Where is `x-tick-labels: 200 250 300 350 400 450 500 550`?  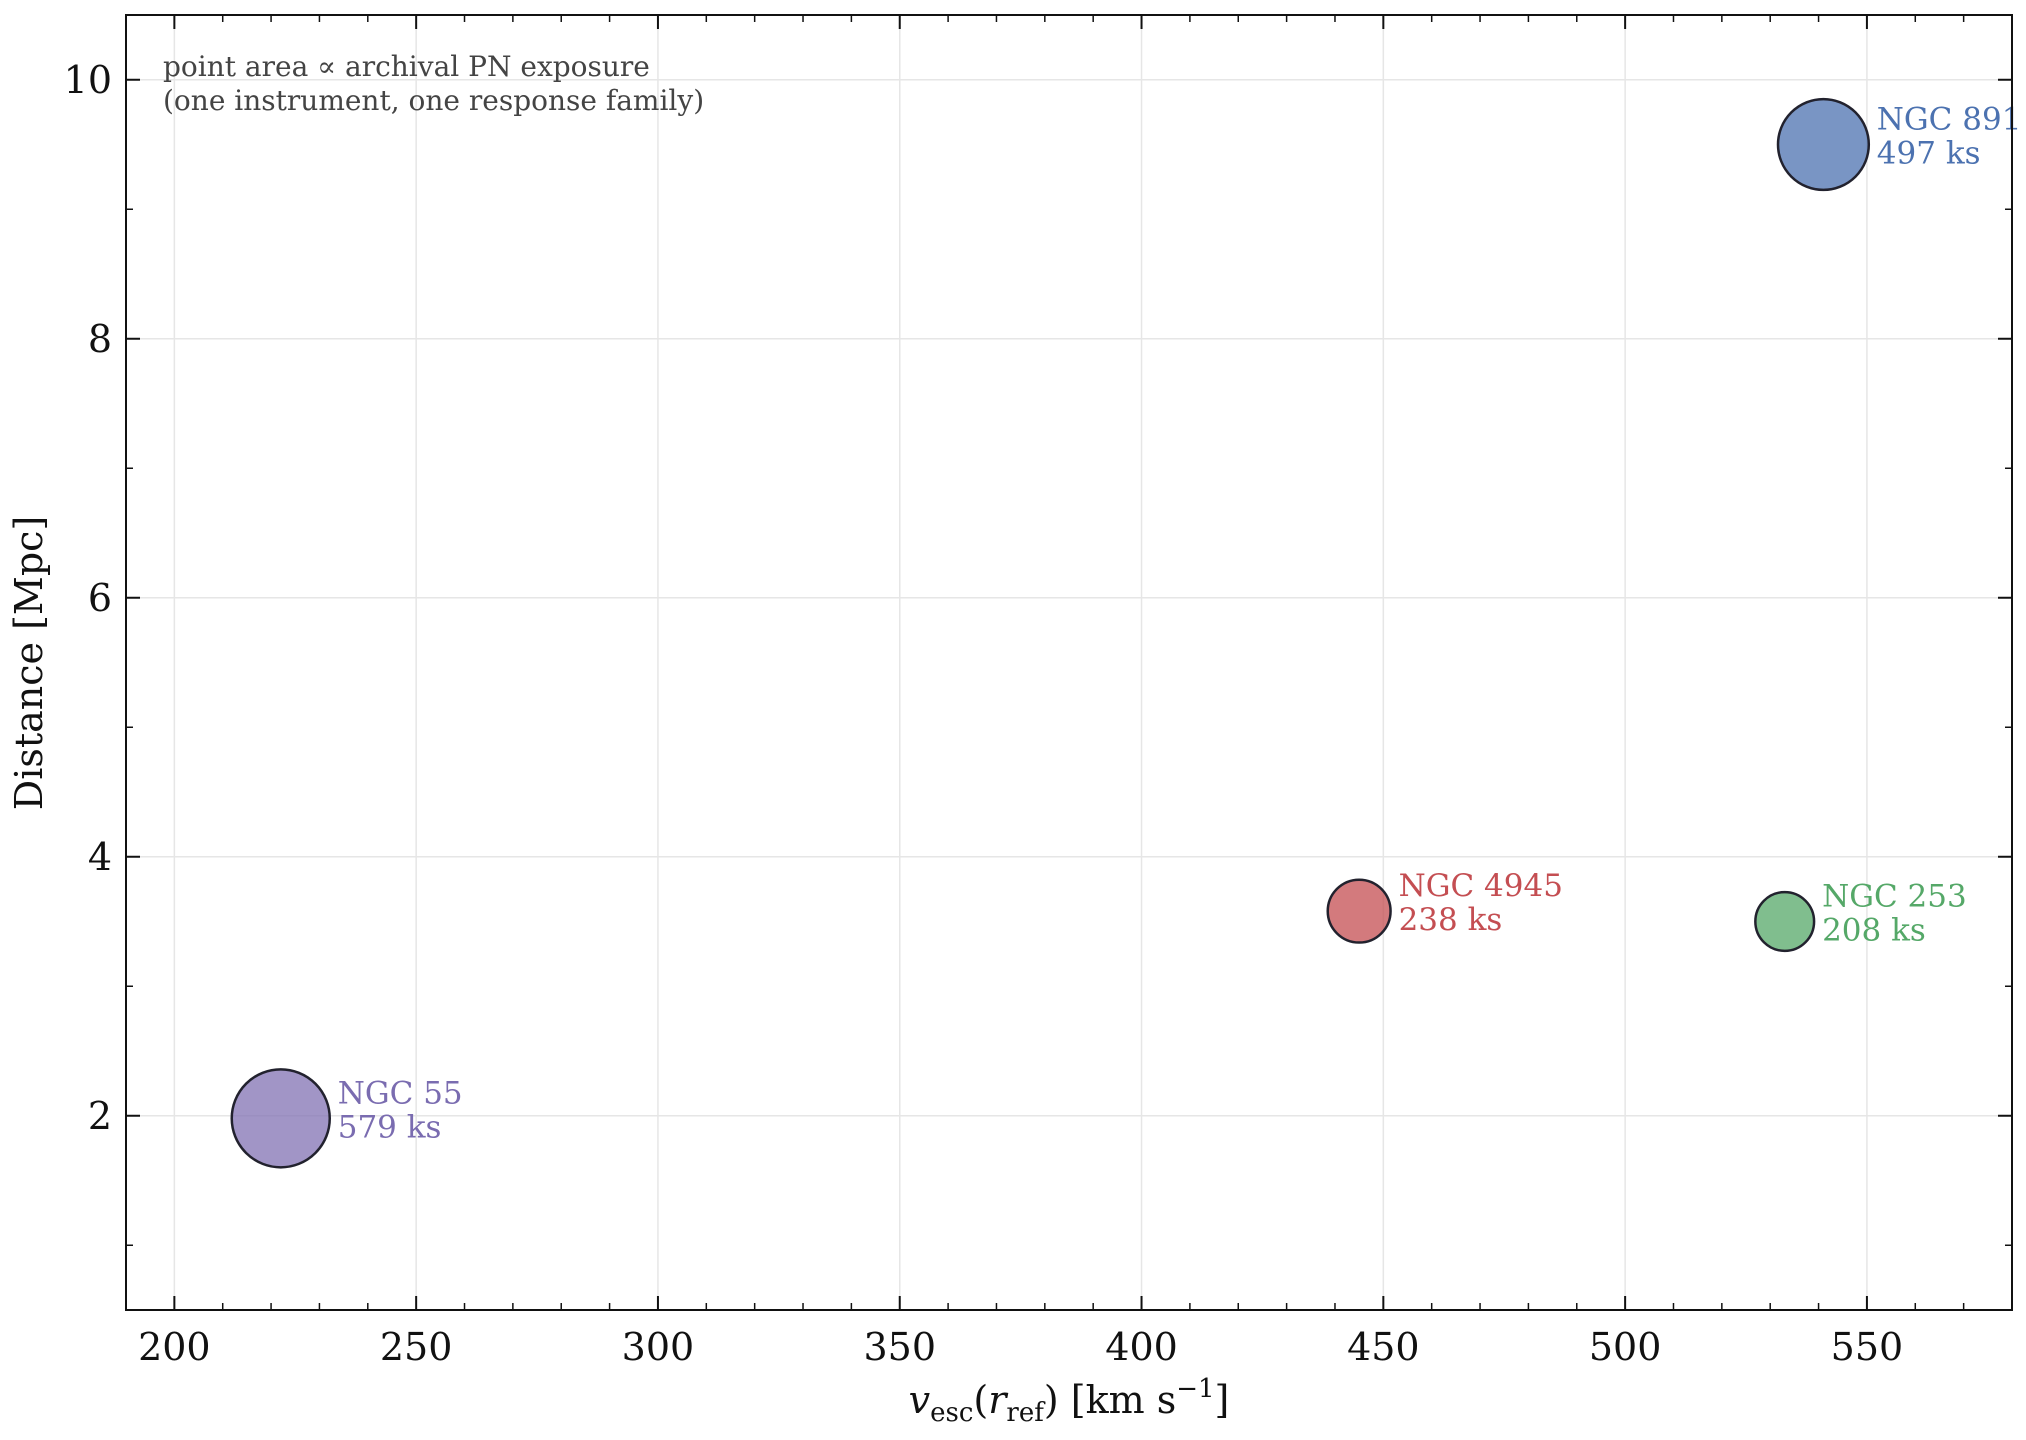 x-tick-labels: 200 250 300 350 400 450 500 550 is located at coordinates (1020, 1347).